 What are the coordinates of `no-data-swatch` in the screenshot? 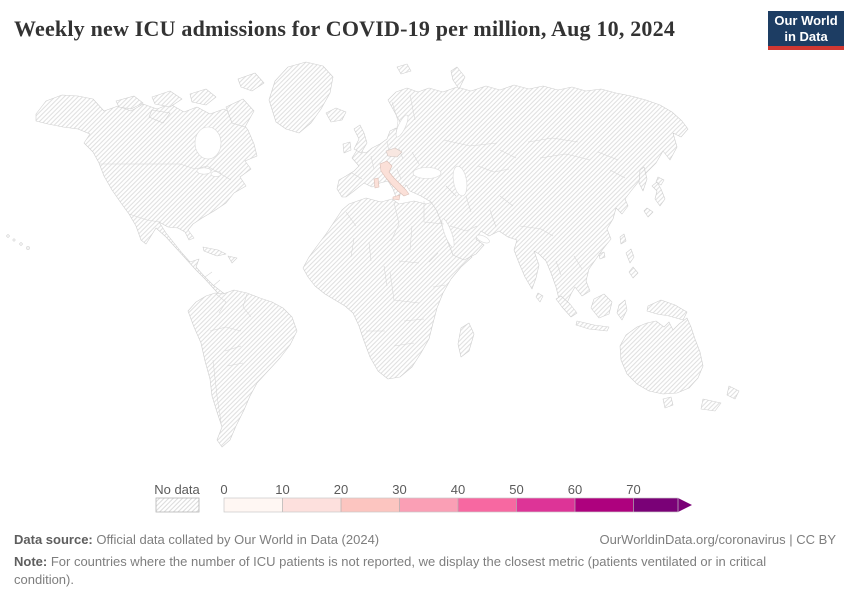 It's located at (177, 505).